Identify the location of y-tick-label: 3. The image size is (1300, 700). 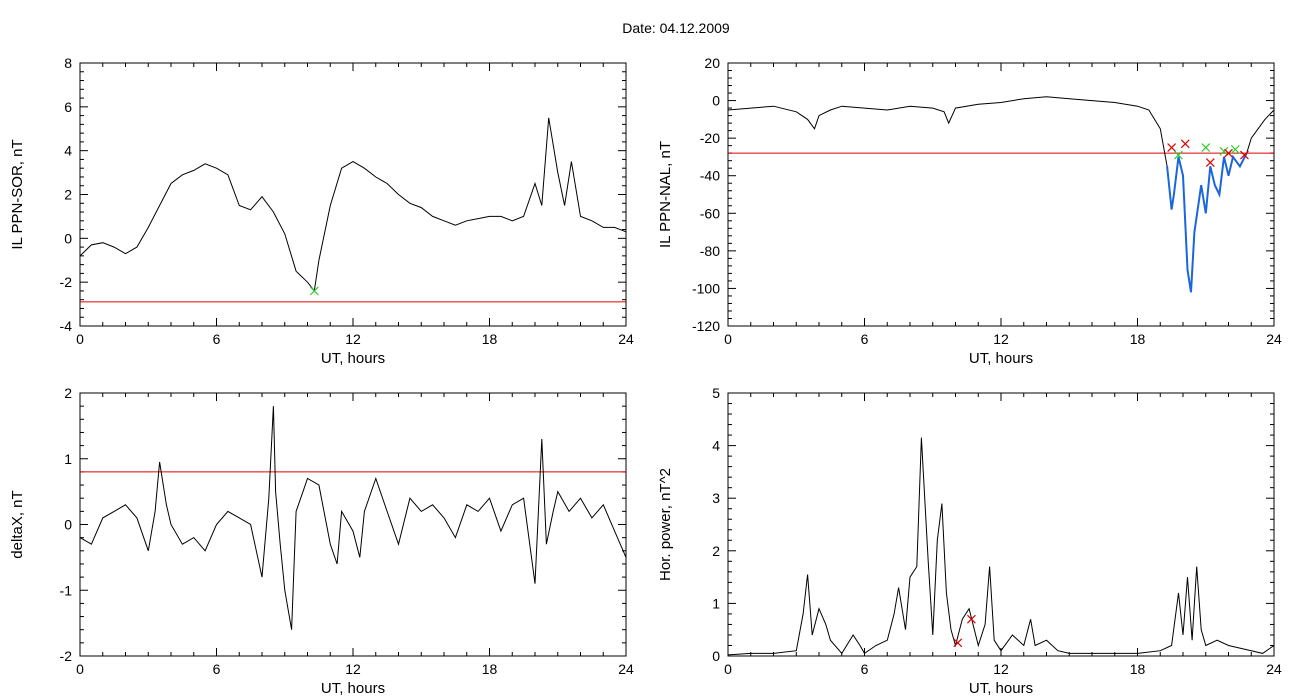
(716, 498).